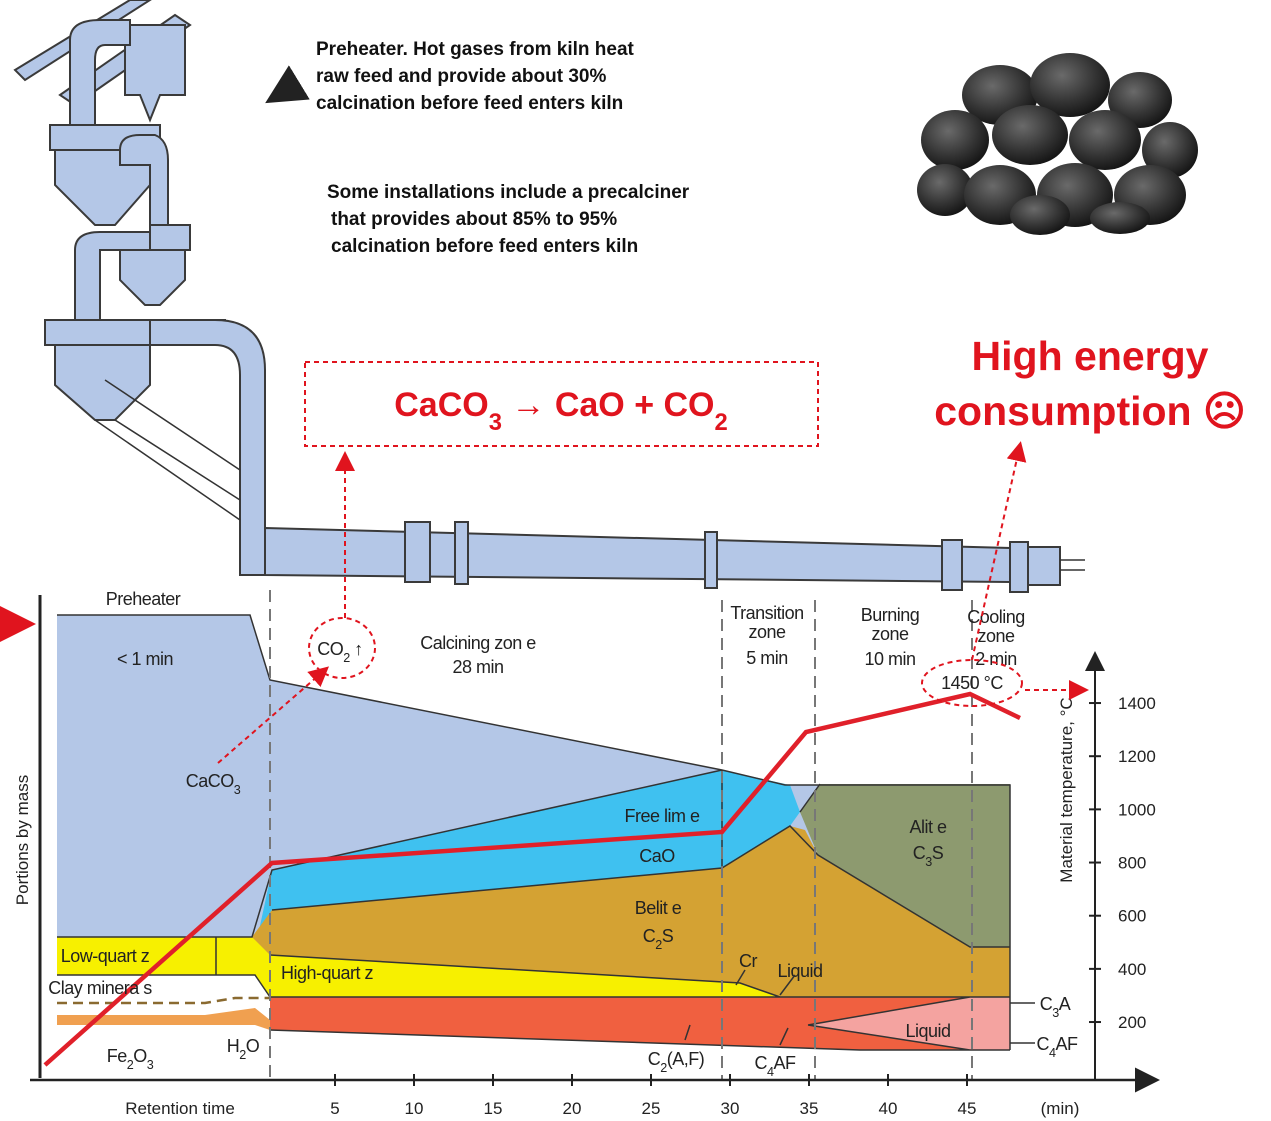  What do you see at coordinates (22, 840) in the screenshot?
I see `y-axis-label: Portions by mass` at bounding box center [22, 840].